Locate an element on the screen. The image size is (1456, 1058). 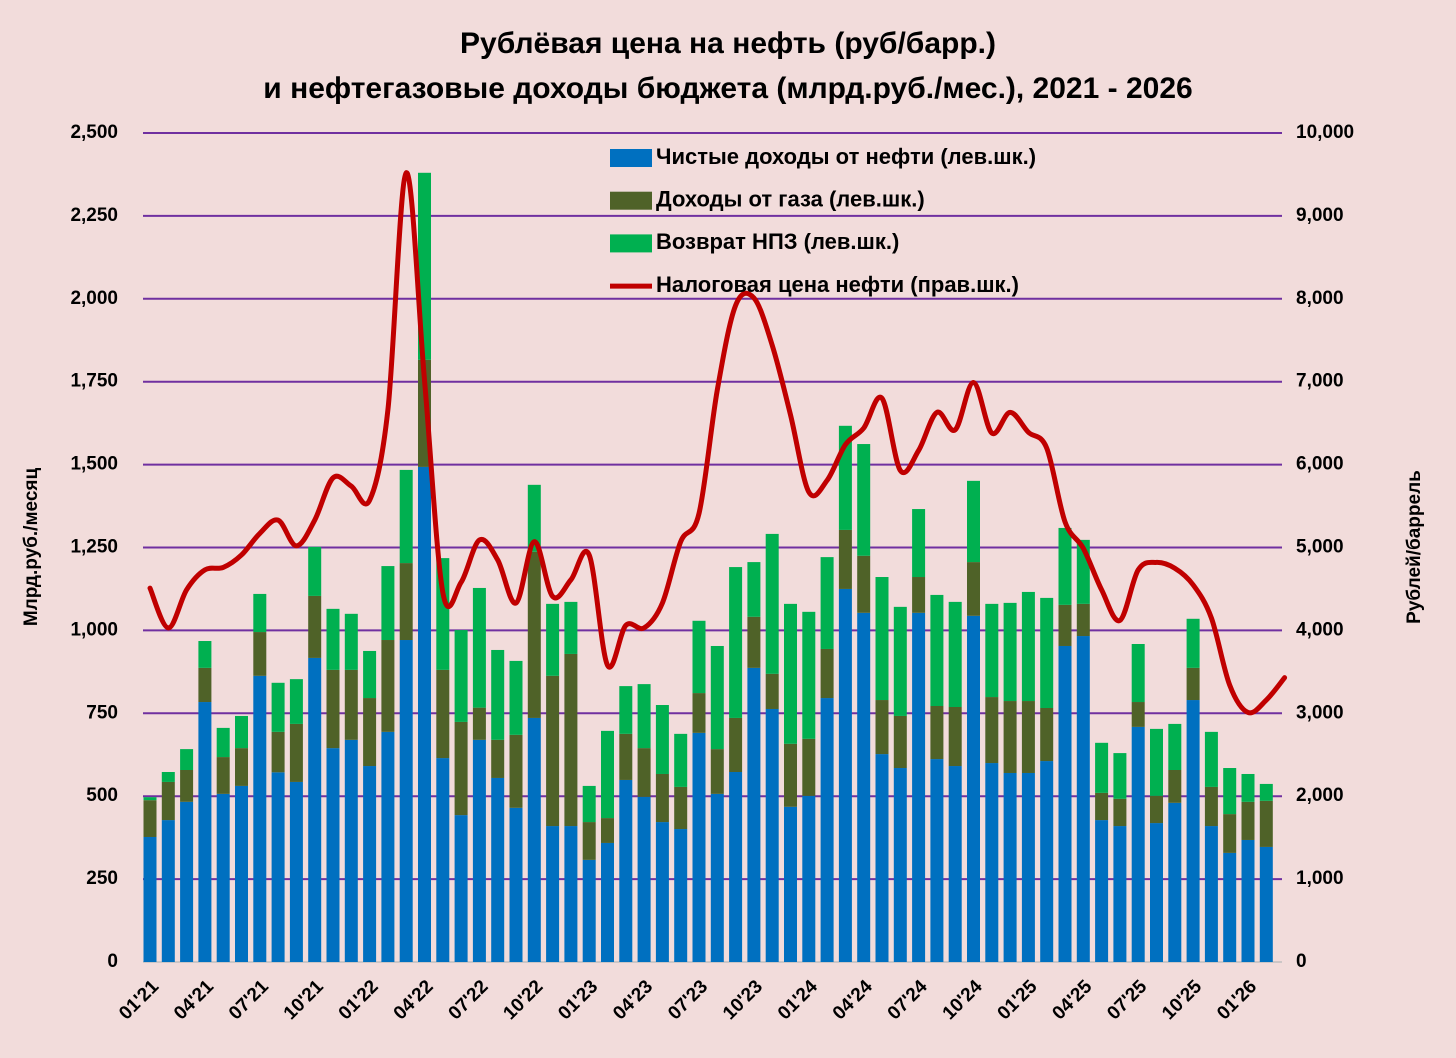
y-tick-label: 250 is located at coordinates (102, 878).